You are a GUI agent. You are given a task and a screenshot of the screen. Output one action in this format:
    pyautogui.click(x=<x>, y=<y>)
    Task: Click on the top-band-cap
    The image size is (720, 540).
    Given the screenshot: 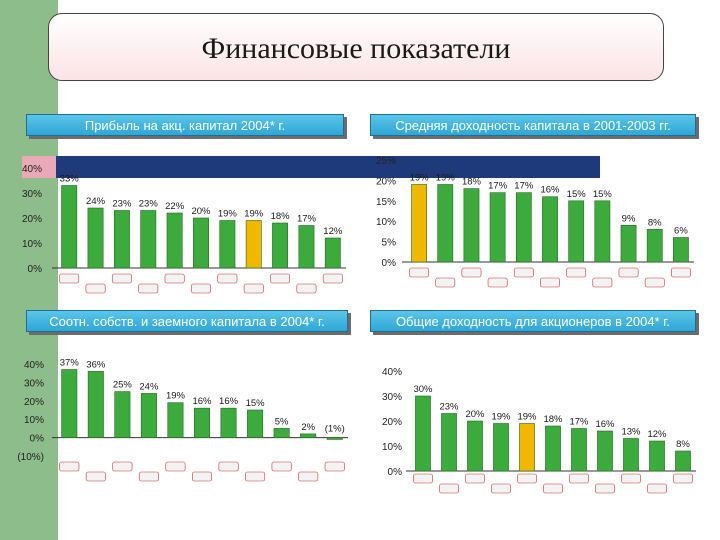 What is the action you would take?
    pyautogui.click(x=39, y=167)
    